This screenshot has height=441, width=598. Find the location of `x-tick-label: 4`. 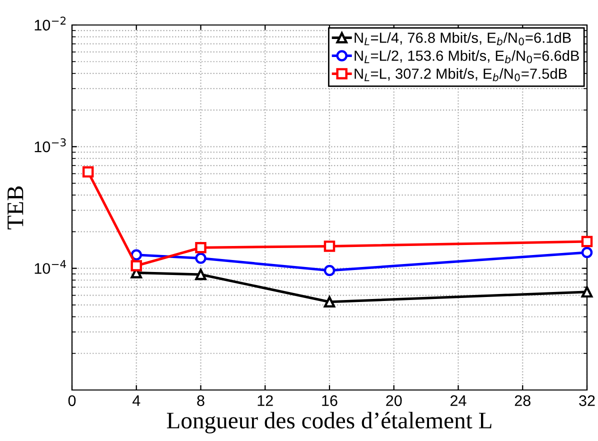

x-tick-label: 4 is located at coordinates (136, 400).